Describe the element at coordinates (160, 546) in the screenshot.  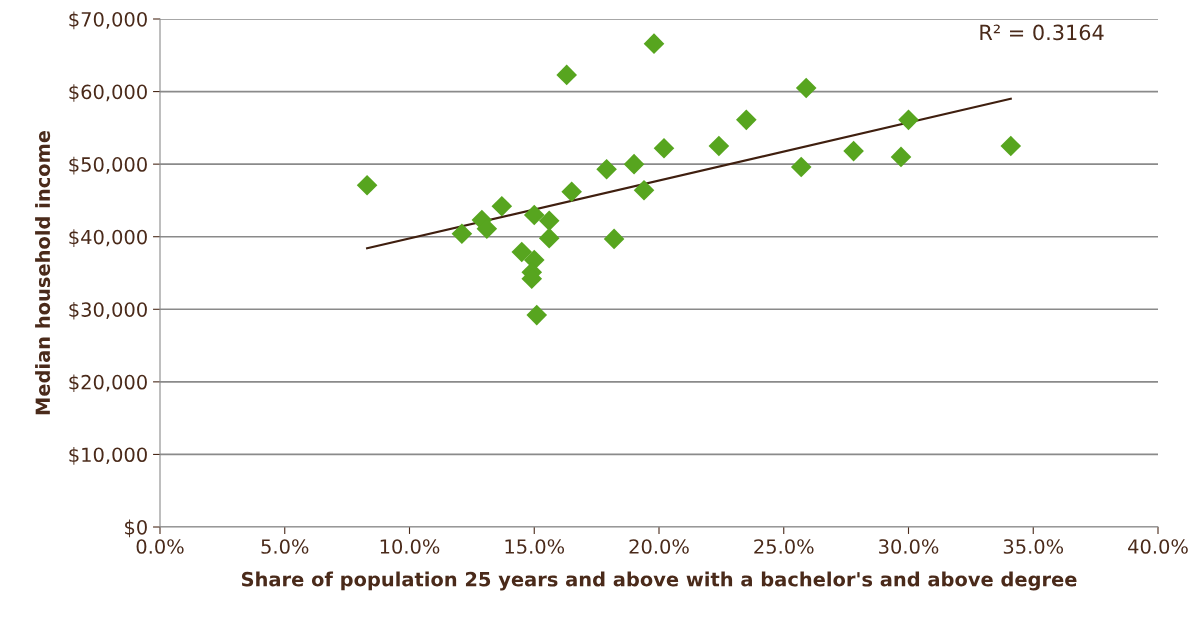
I see `x-tick-label: 0.0%` at that location.